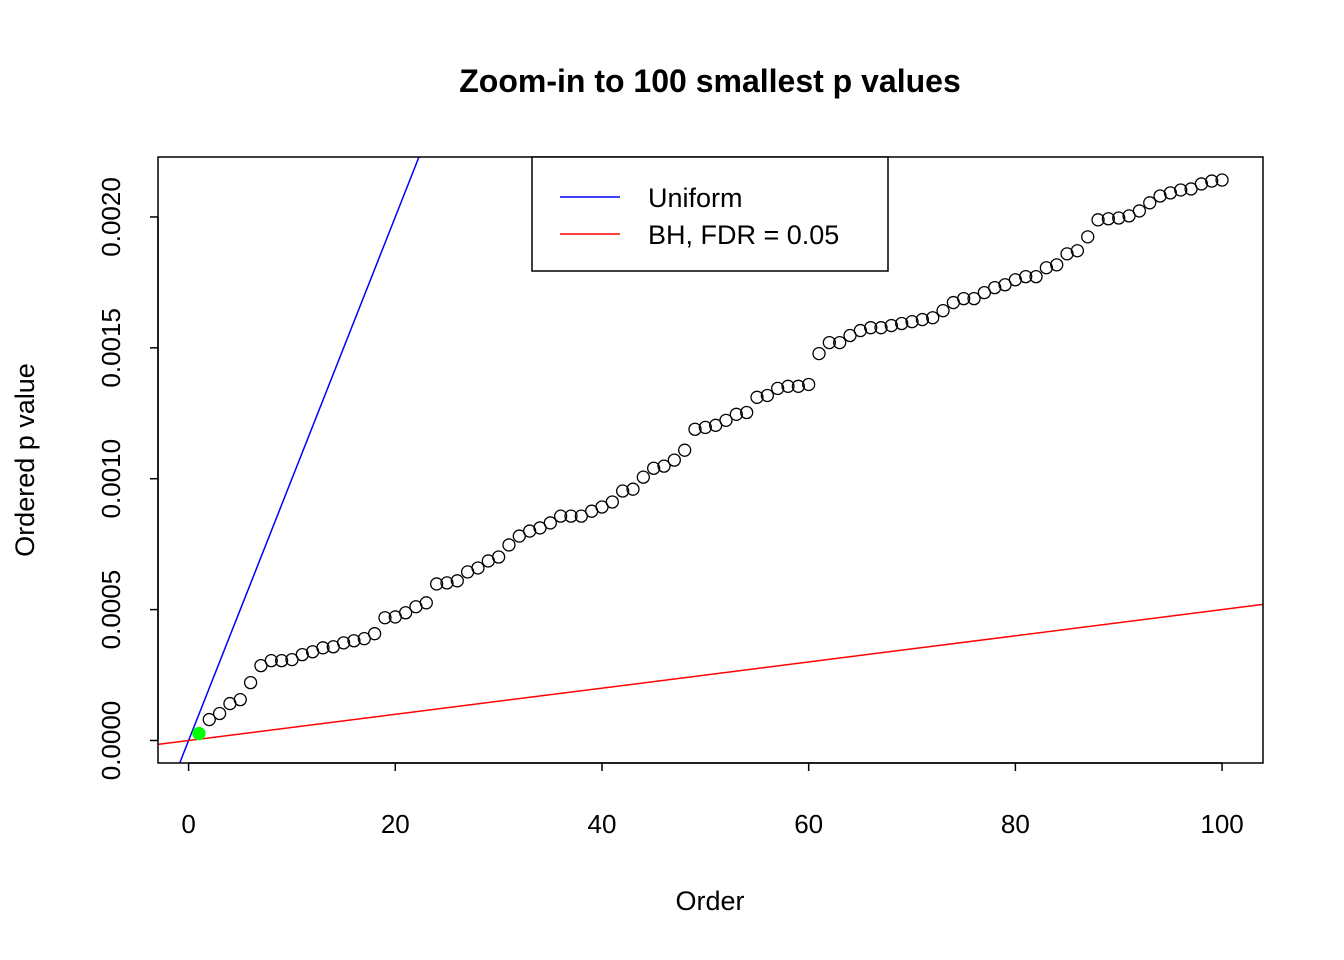 The height and width of the screenshot is (960, 1344). What do you see at coordinates (808, 824) in the screenshot?
I see `x-tick-label: 60` at bounding box center [808, 824].